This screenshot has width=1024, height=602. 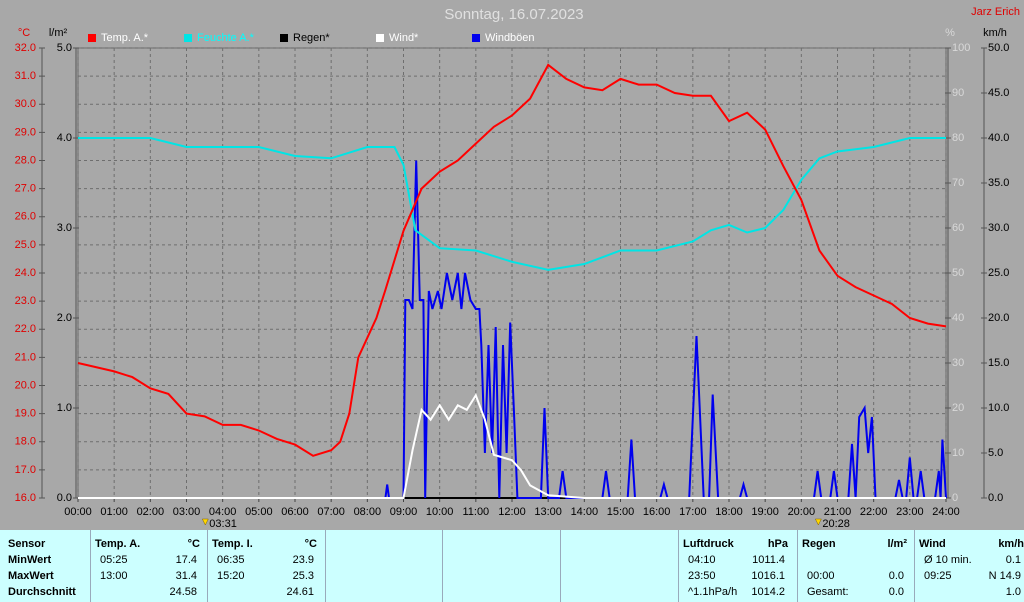 I want to click on block-unit: hPa, so click(x=777, y=544).